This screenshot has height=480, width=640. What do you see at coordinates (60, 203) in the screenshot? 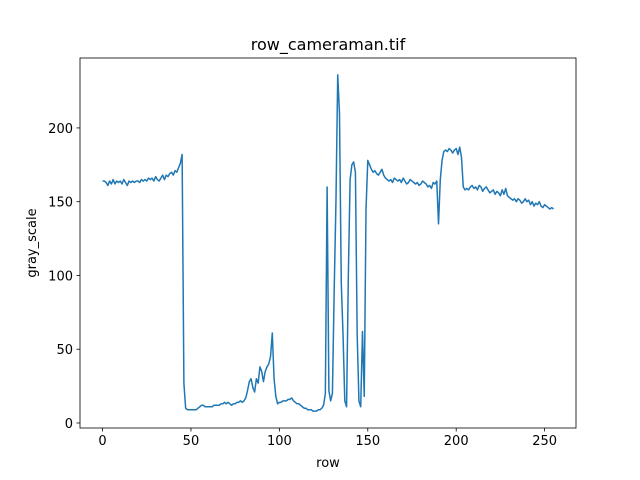
I see `y-tick-label: 150` at bounding box center [60, 203].